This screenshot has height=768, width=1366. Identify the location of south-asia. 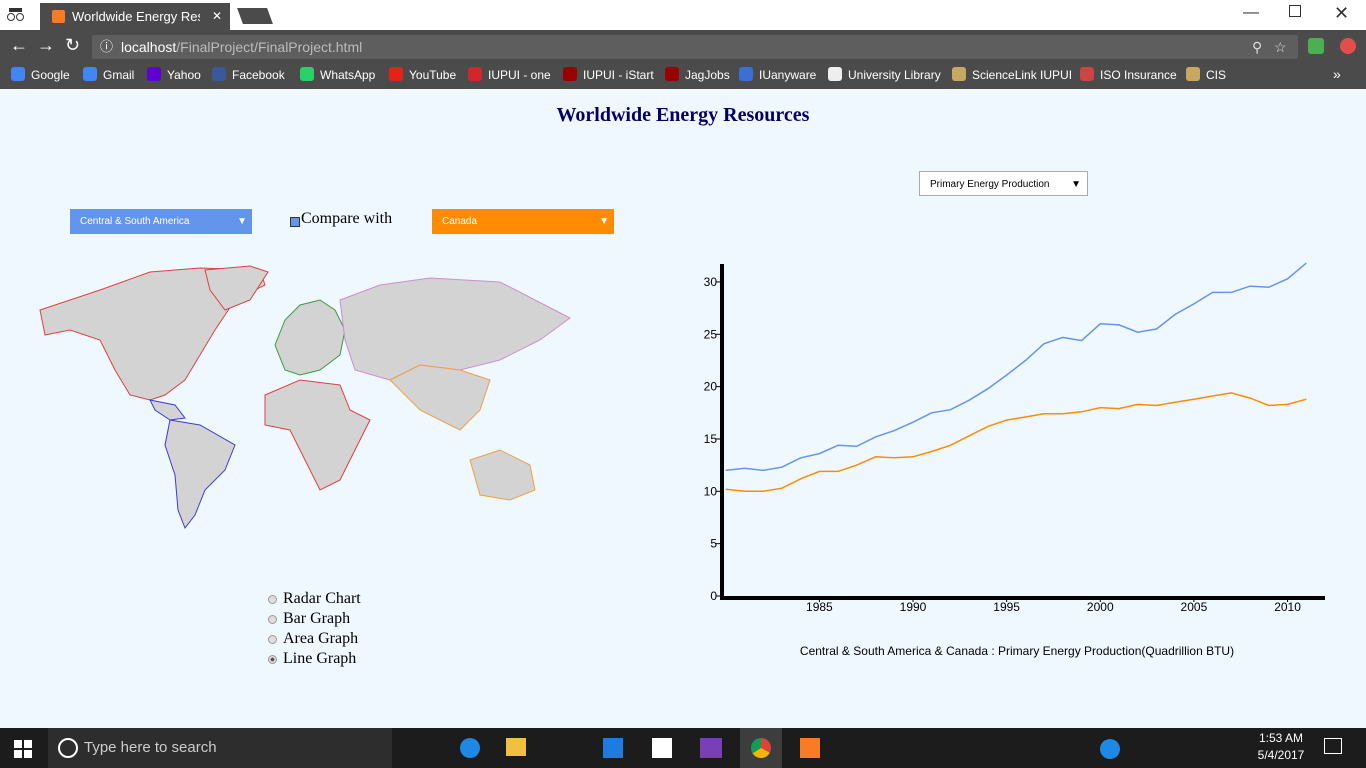
(440, 397).